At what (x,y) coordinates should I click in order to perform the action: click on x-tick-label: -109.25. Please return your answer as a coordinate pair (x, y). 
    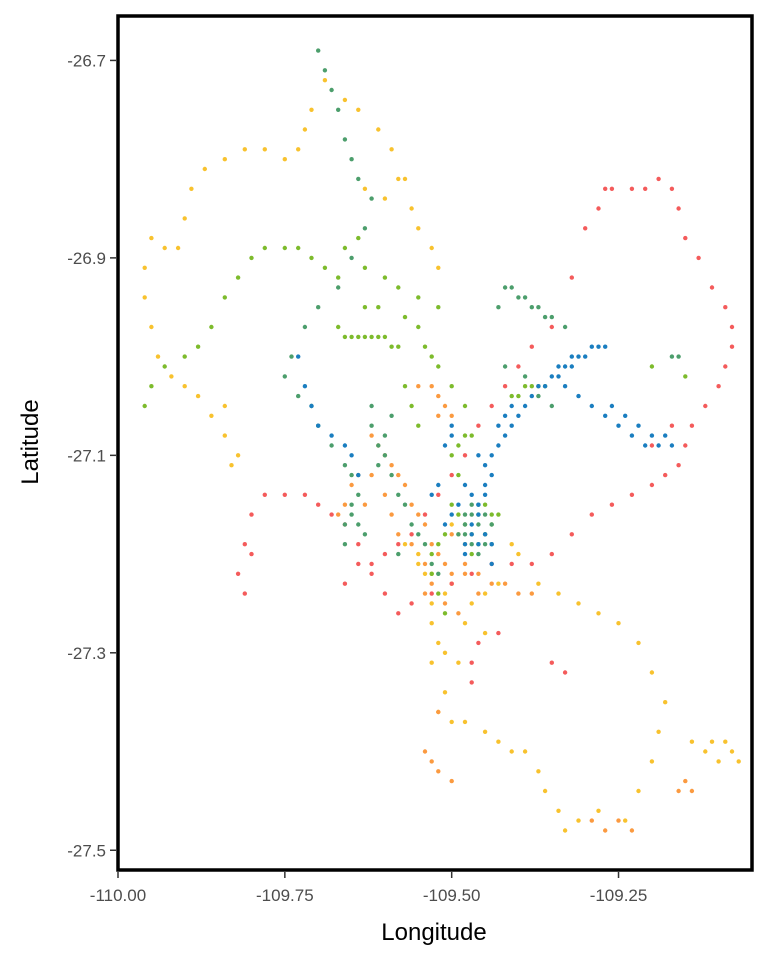
    Looking at the image, I should click on (619, 895).